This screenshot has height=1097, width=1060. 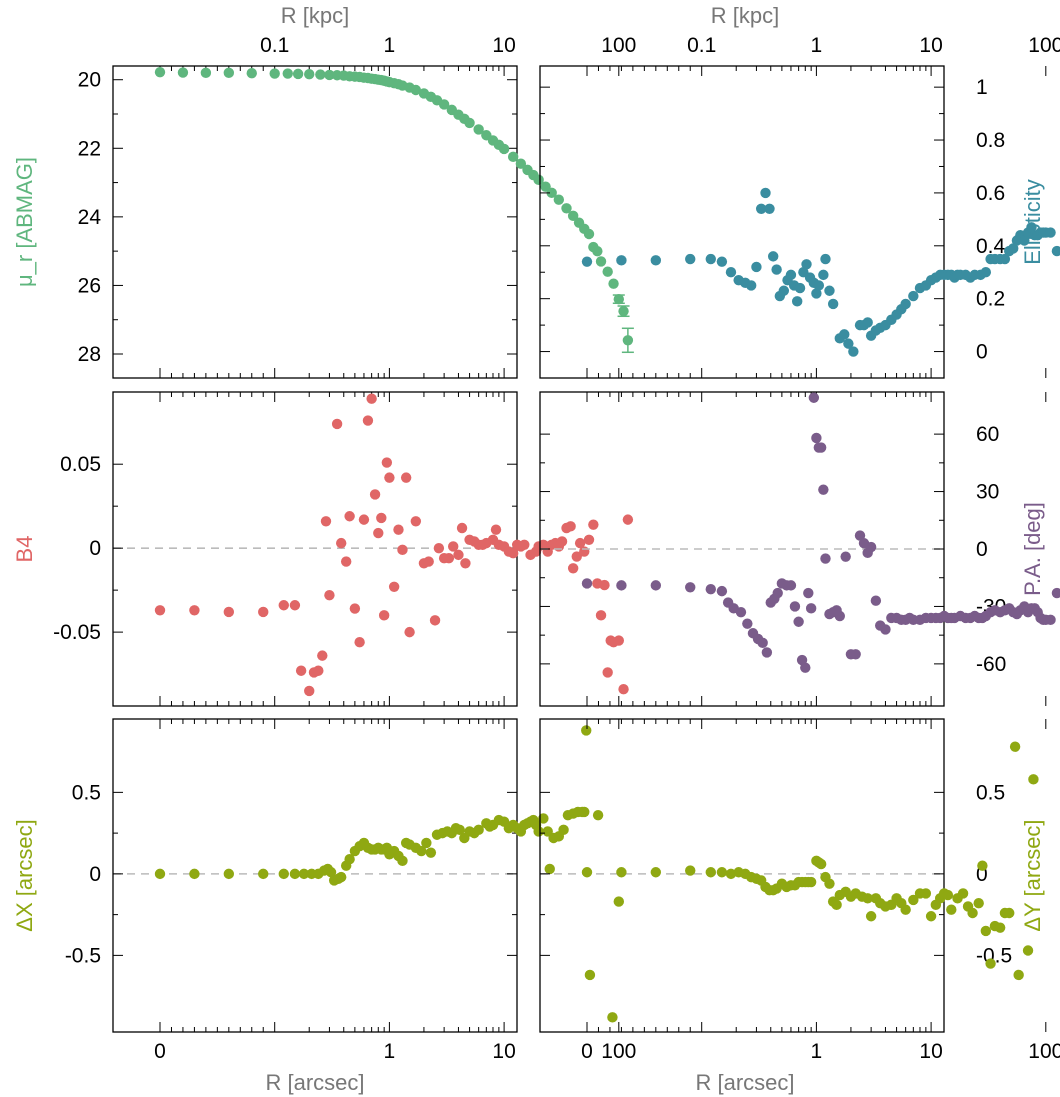 I want to click on top-x-tick-label: 0.1, so click(x=701, y=45).